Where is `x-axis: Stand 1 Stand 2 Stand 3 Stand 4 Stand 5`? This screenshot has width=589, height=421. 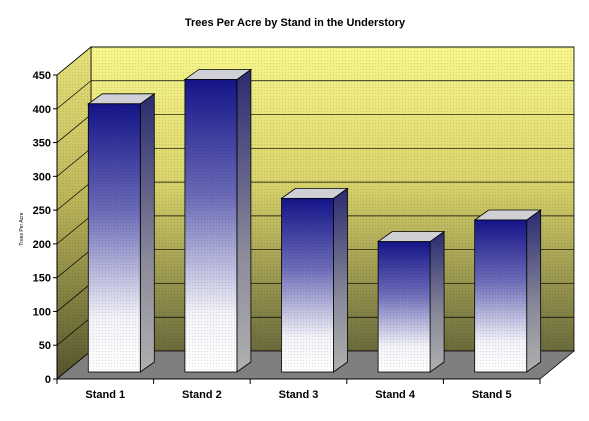 x-axis: Stand 1 Stand 2 Stand 3 Stand 4 Stand 5 is located at coordinates (298, 389).